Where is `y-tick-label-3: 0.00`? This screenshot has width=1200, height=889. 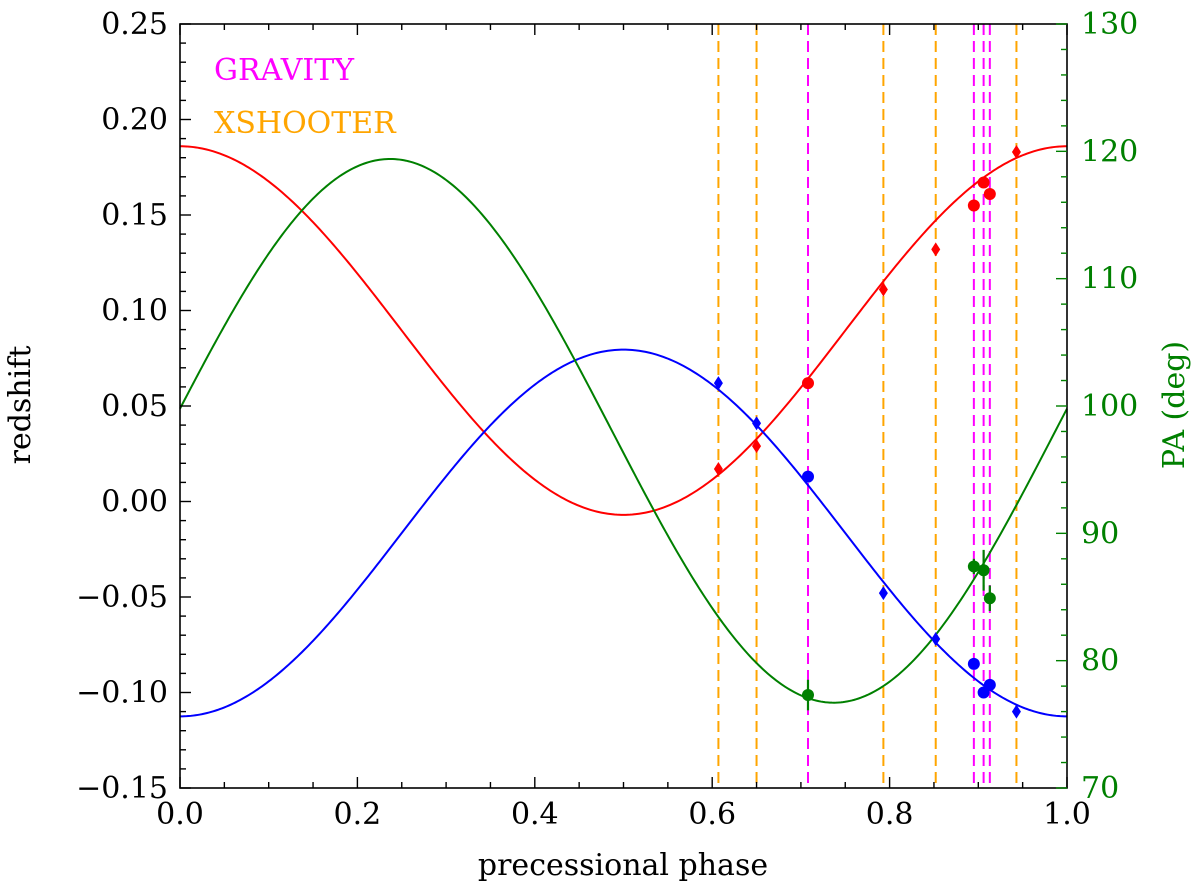 y-tick-label-3: 0.00 is located at coordinates (134, 502).